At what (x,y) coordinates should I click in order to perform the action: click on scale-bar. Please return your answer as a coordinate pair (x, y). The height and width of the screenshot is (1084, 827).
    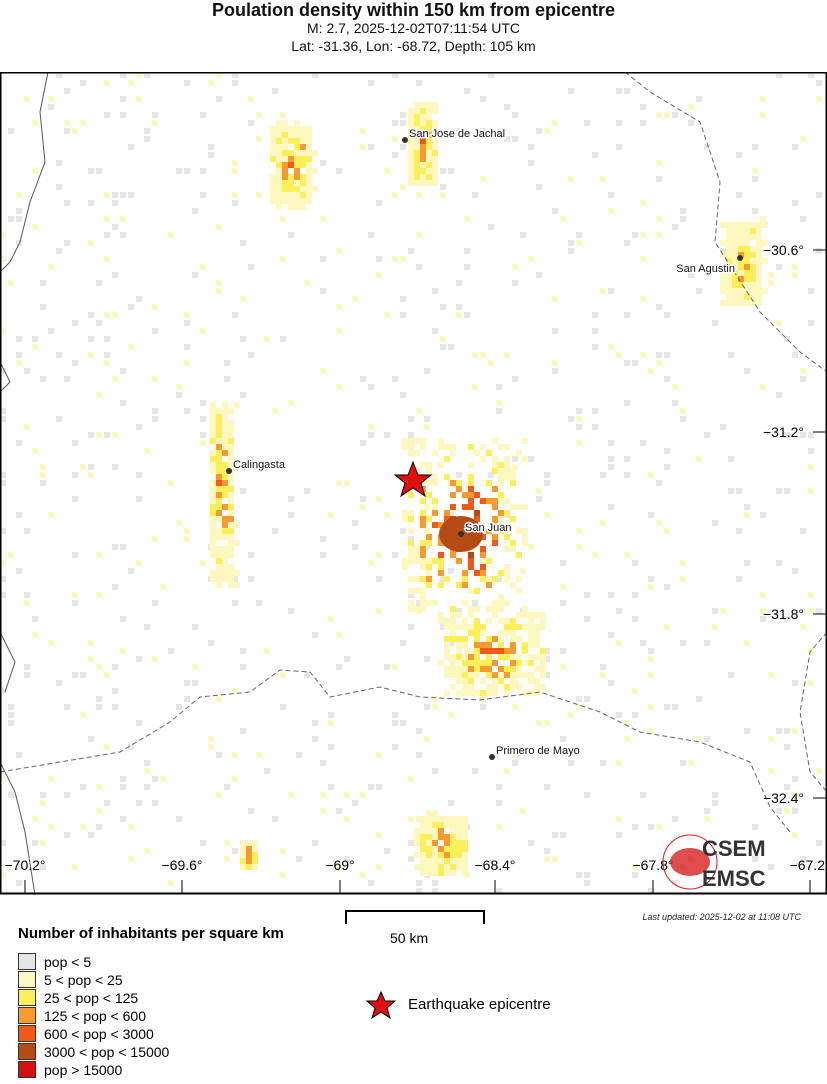
    Looking at the image, I should click on (415, 917).